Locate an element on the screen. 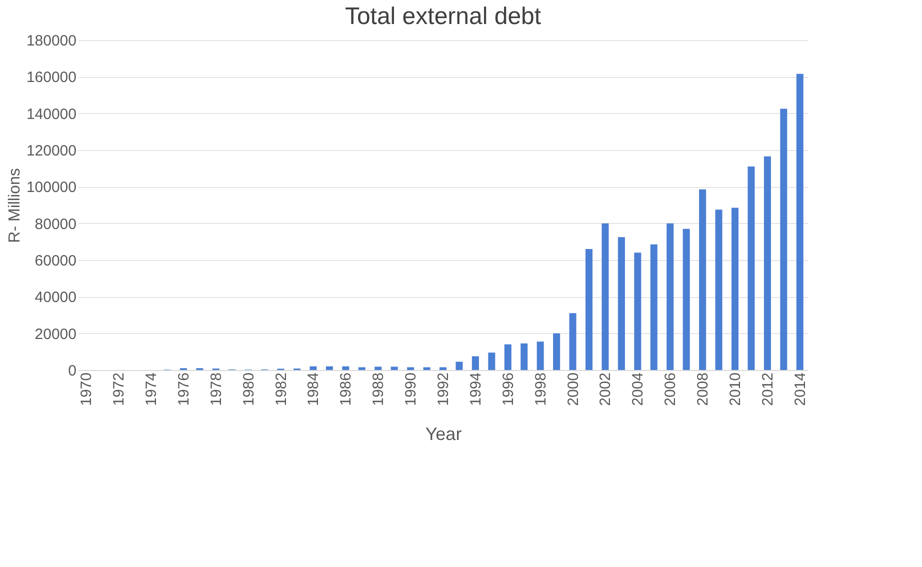 Image resolution: width=922 pixels, height=567 pixels. x-tick-label: 1998 is located at coordinates (541, 389).